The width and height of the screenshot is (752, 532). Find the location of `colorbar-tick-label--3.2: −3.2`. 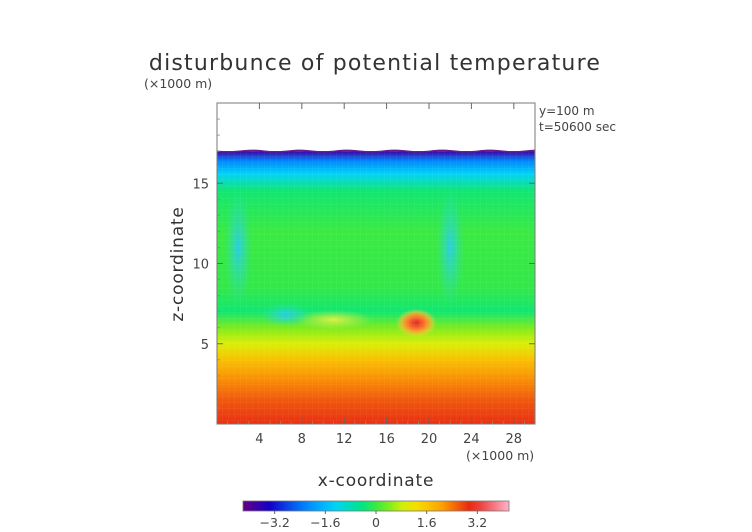

colorbar-tick-label--3.2: −3.2 is located at coordinates (274, 522).